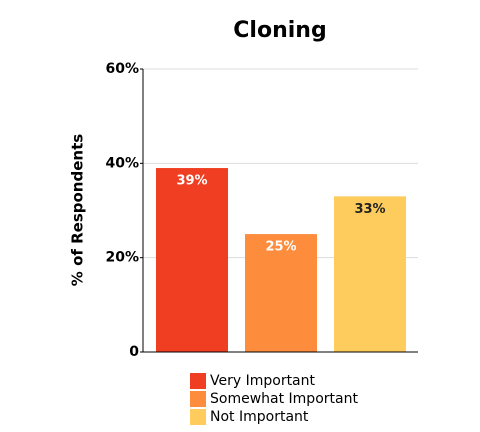  What do you see at coordinates (191, 181) in the screenshot?
I see `value-label: 39%` at bounding box center [191, 181].